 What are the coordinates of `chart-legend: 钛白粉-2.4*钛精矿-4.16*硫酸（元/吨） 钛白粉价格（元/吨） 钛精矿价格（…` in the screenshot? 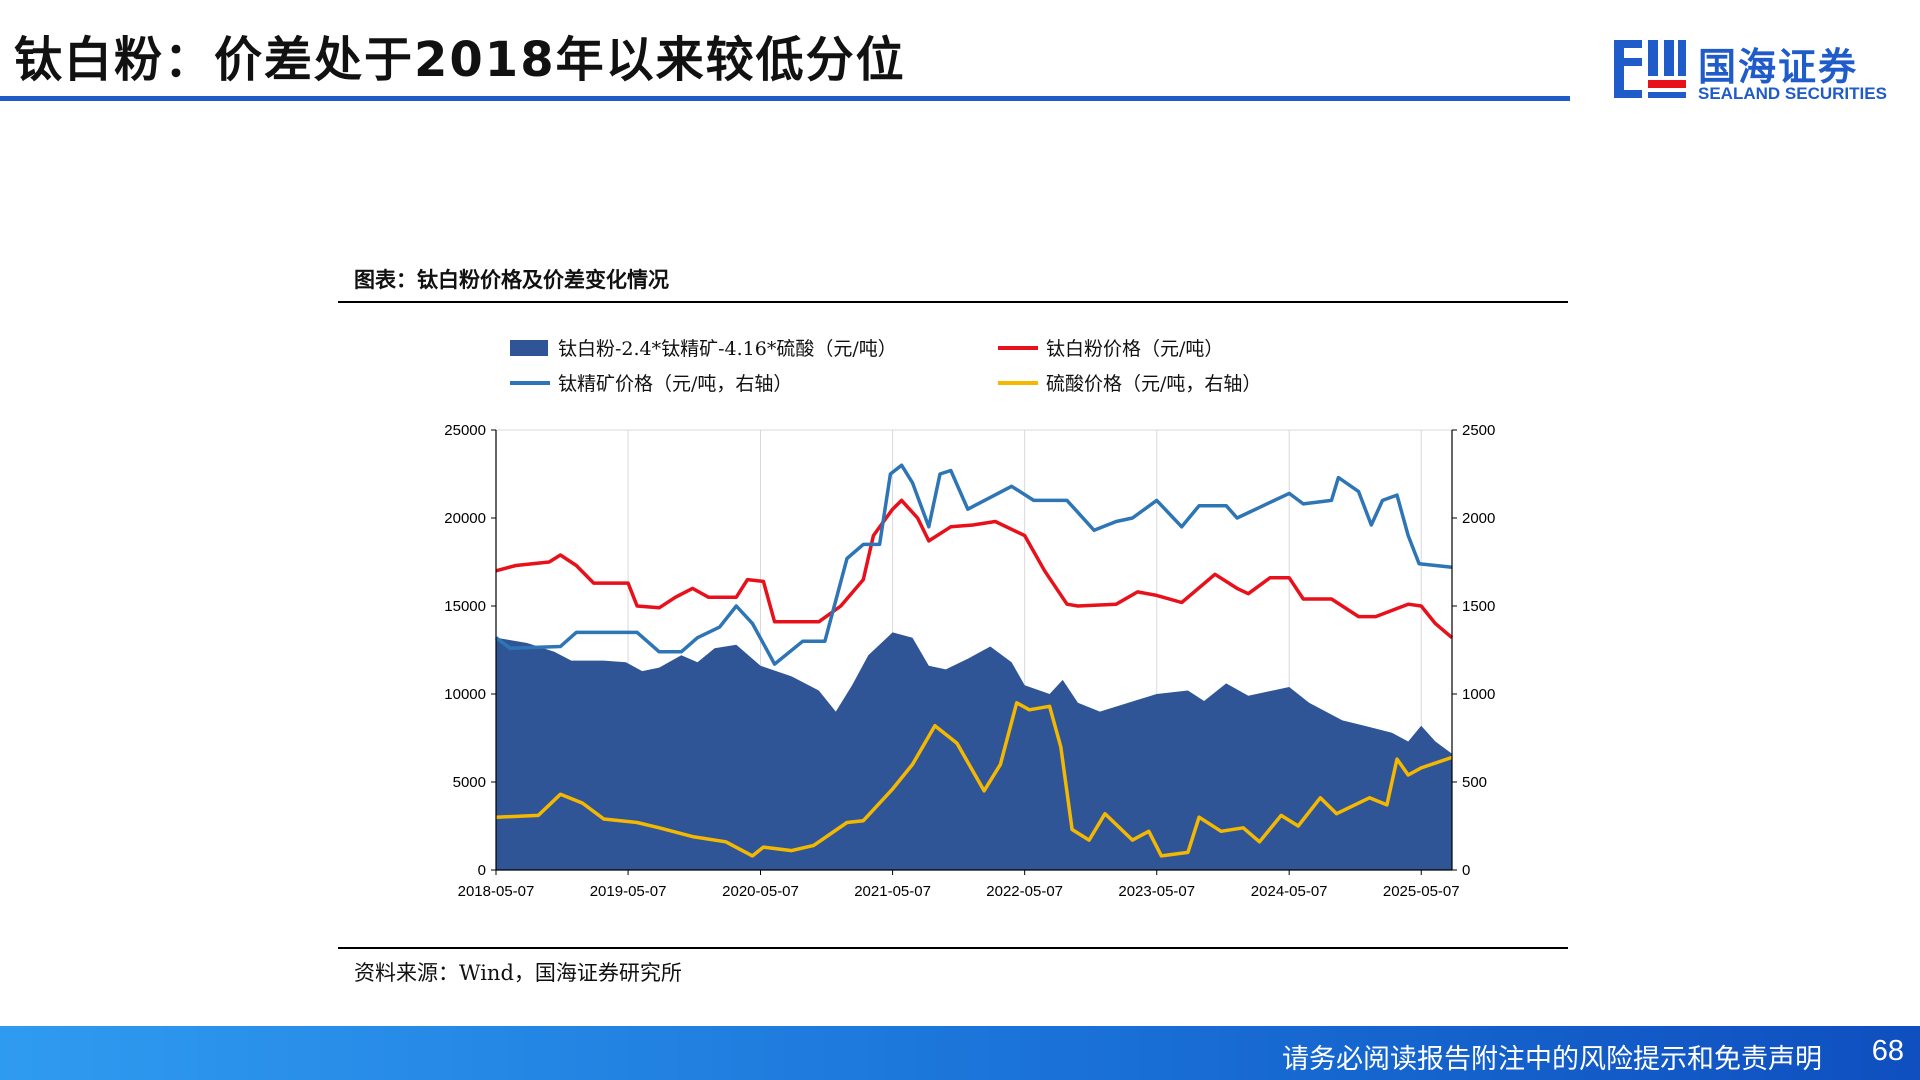 It's located at (885, 366).